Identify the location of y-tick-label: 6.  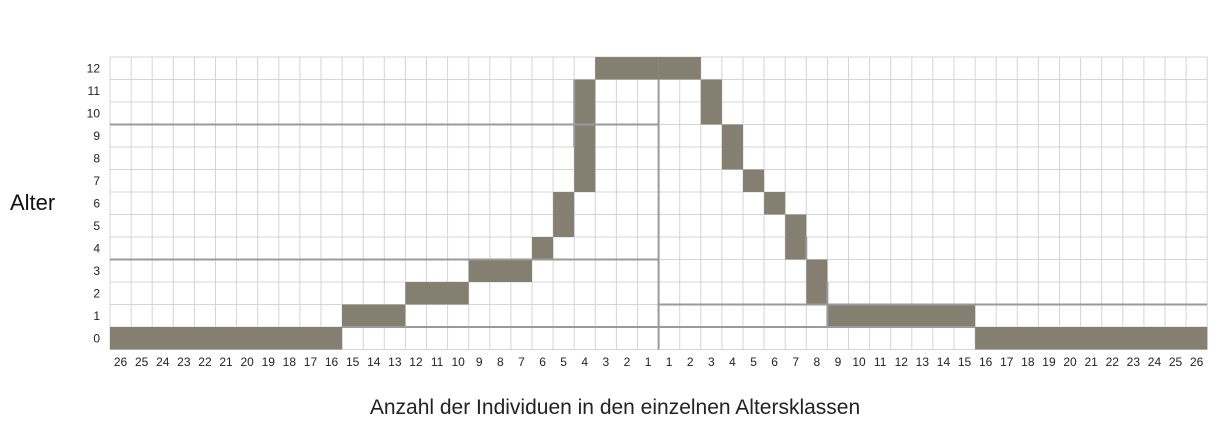
(96, 203).